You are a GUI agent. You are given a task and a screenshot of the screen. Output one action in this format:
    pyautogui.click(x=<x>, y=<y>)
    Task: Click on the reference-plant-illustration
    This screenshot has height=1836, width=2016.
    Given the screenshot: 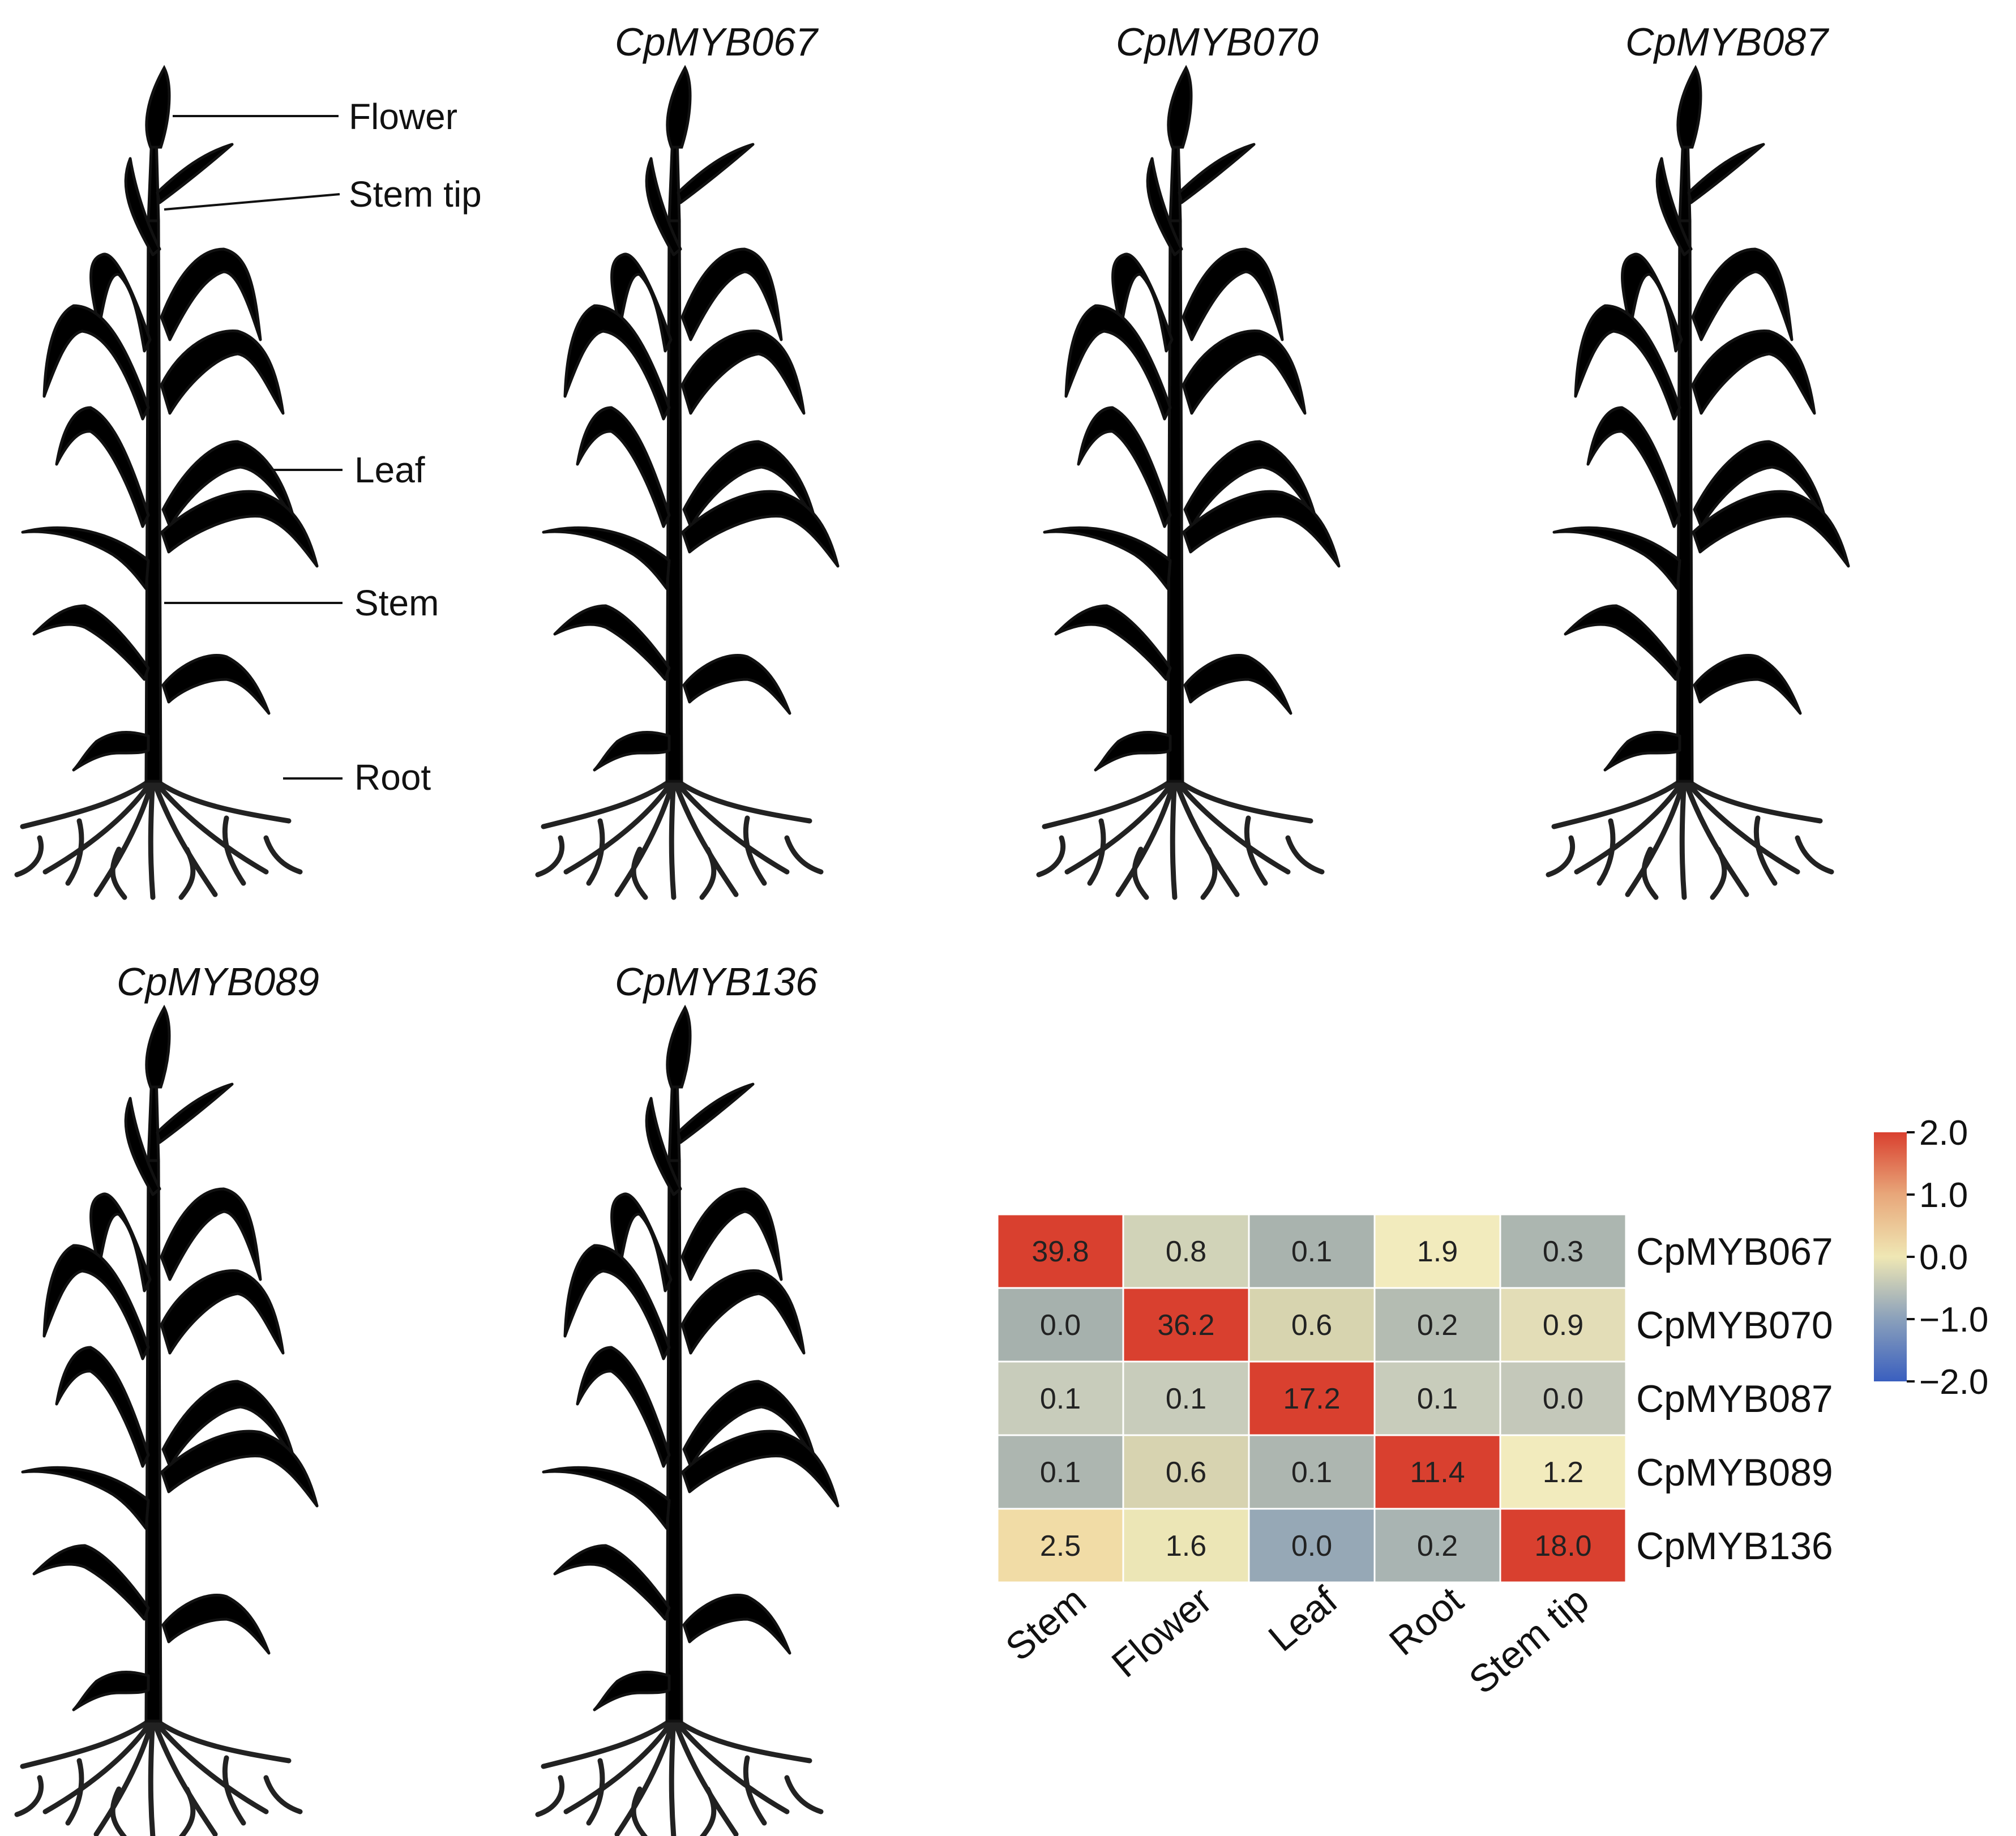 What is the action you would take?
    pyautogui.click(x=167, y=482)
    